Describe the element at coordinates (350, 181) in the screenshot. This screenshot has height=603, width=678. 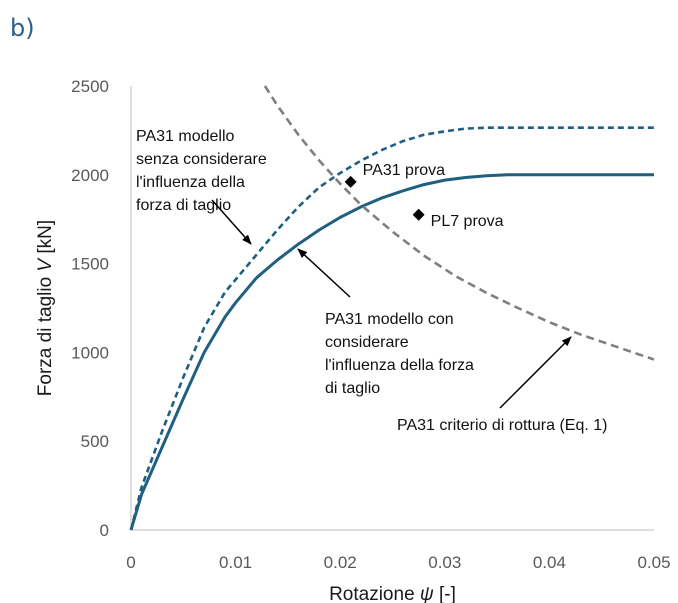
I see `point-pa31-prova` at that location.